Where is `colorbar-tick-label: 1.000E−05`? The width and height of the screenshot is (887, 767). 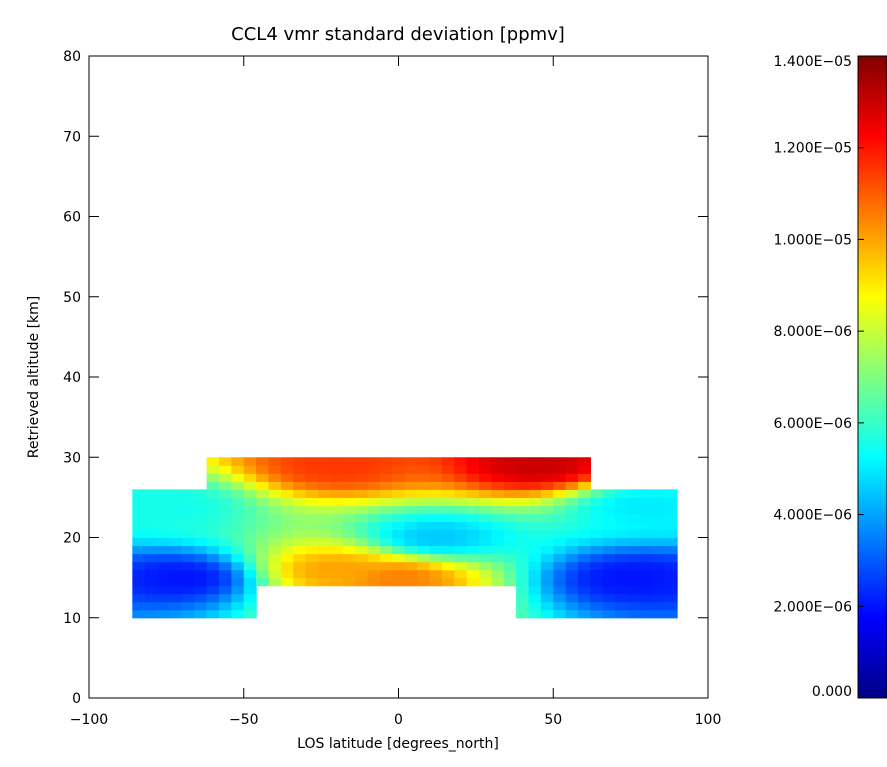
colorbar-tick-label: 1.000E−05 is located at coordinates (813, 240).